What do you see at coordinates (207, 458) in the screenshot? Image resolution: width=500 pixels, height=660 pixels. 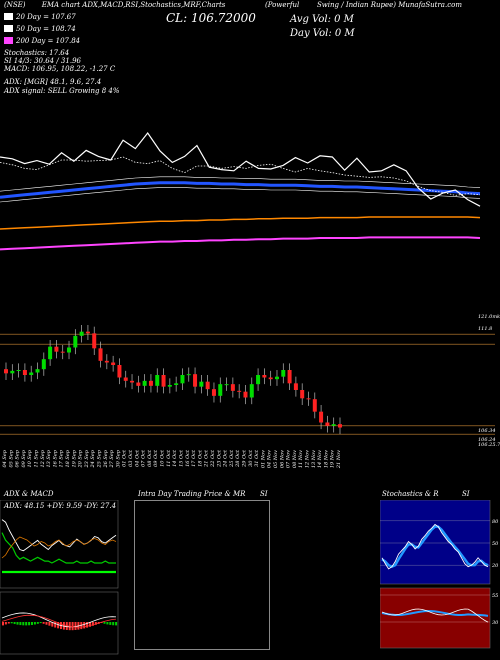 I see `price-xtick: 21 Oct` at bounding box center [207, 458].